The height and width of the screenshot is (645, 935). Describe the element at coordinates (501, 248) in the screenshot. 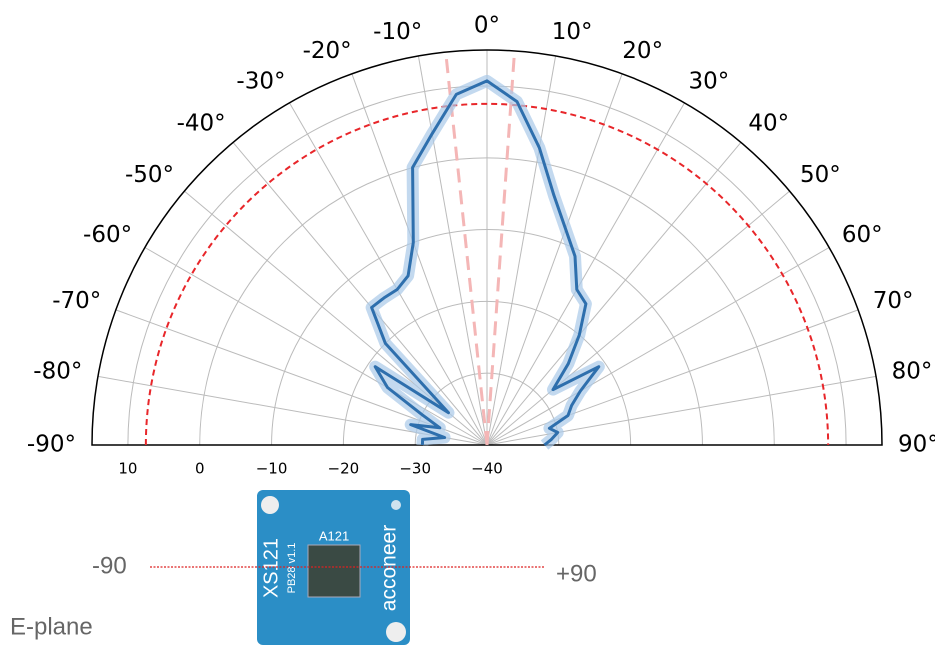

I see `reference-angle` at that location.